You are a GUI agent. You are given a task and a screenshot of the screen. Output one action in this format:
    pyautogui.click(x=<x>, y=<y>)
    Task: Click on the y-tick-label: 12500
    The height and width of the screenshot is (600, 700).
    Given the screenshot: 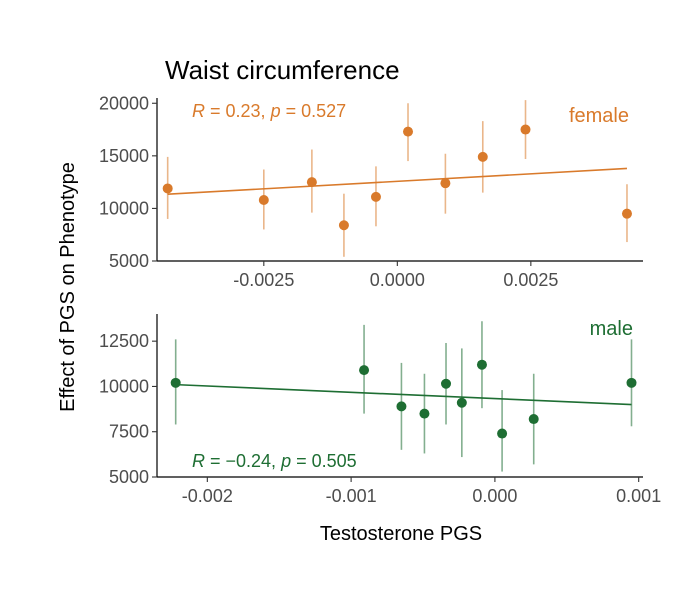 What is the action you would take?
    pyautogui.click(x=124, y=341)
    